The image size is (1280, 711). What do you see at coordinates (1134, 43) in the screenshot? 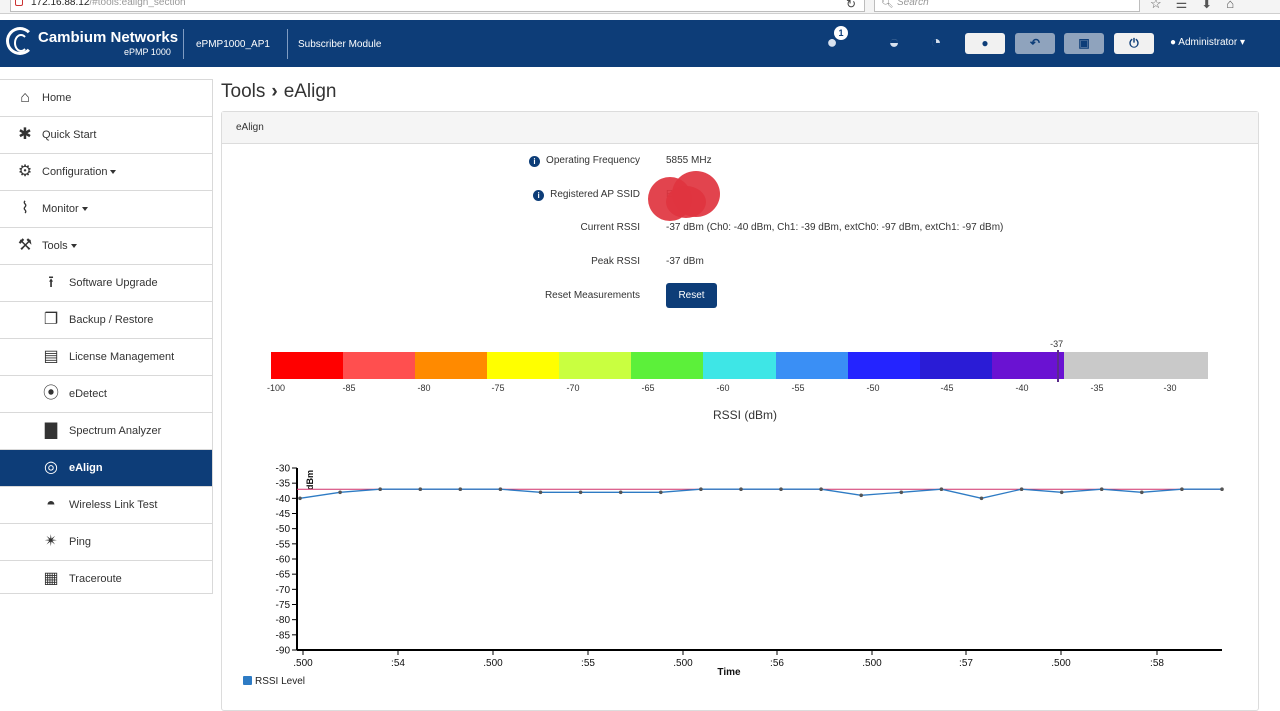
I see `reboot-button: ⏻` at bounding box center [1134, 43].